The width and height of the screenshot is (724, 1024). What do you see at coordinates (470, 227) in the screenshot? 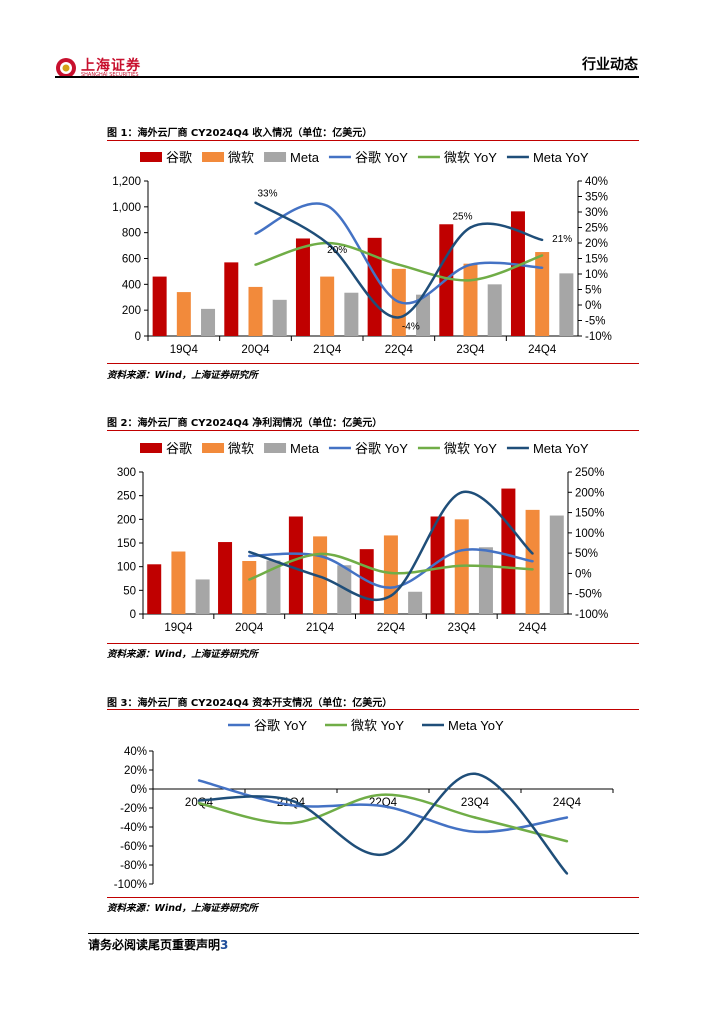
I see `point-meta-yoy-23Q4` at bounding box center [470, 227].